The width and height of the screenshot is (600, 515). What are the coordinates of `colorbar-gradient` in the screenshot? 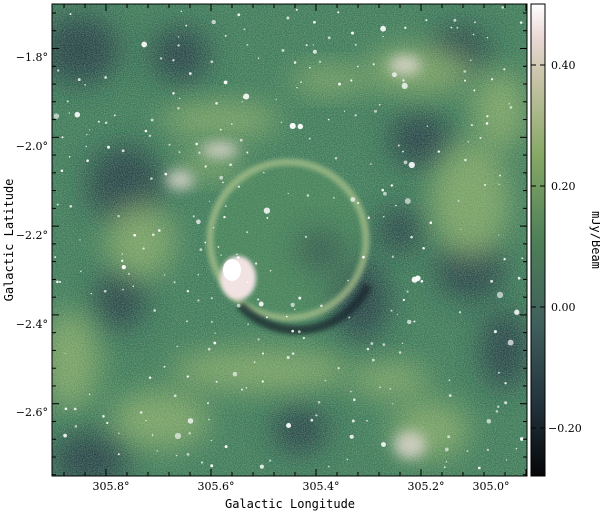 It's located at (538, 240).